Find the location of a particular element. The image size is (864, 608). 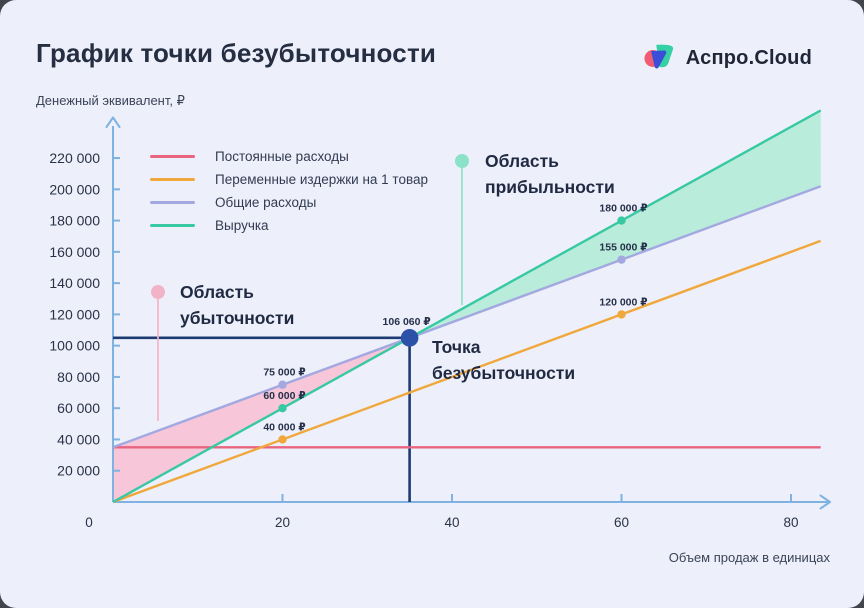

brand: Аспро.Cloud is located at coordinates (728, 58).